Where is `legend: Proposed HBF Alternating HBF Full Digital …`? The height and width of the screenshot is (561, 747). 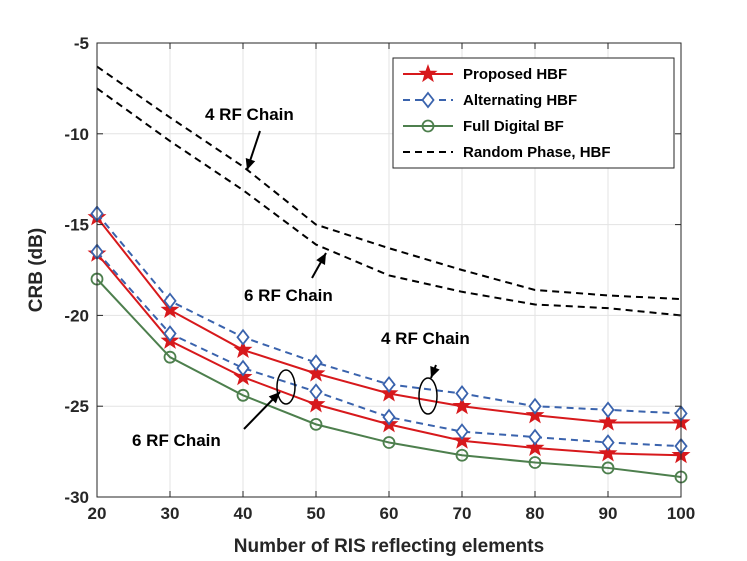
legend: Proposed HBF Alternating HBF Full Digital … is located at coordinates (533, 113).